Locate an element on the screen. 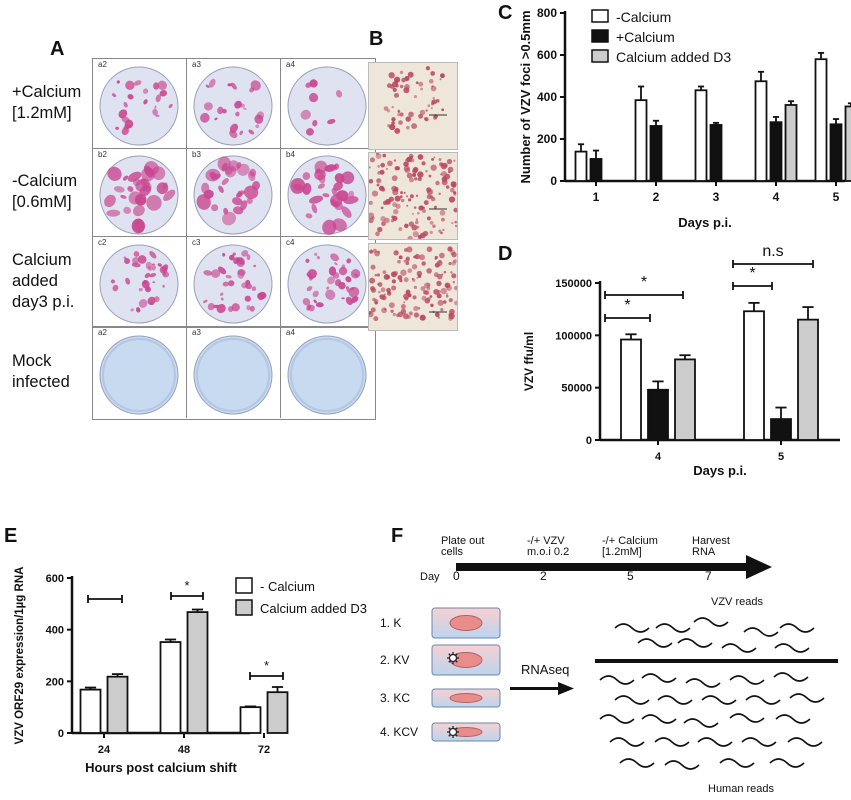 This screenshot has height=800, width=851. well-label: b2 is located at coordinates (102, 154).